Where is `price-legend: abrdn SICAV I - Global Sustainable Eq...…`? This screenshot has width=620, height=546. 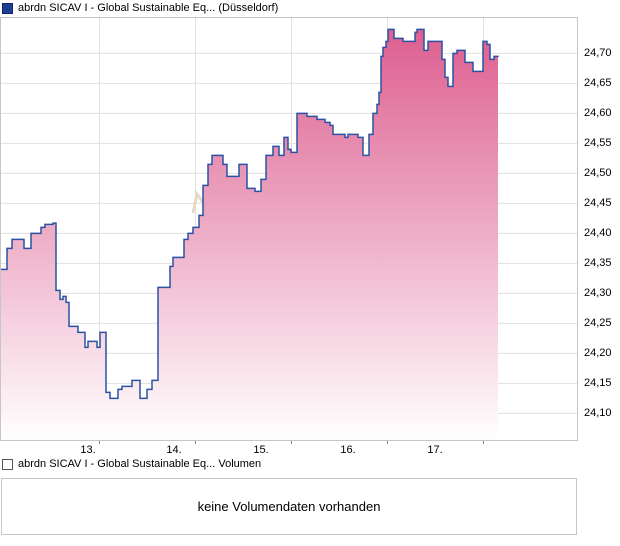
price-legend: abrdn SICAV I - Global Sustainable Eq...… is located at coordinates (140, 8).